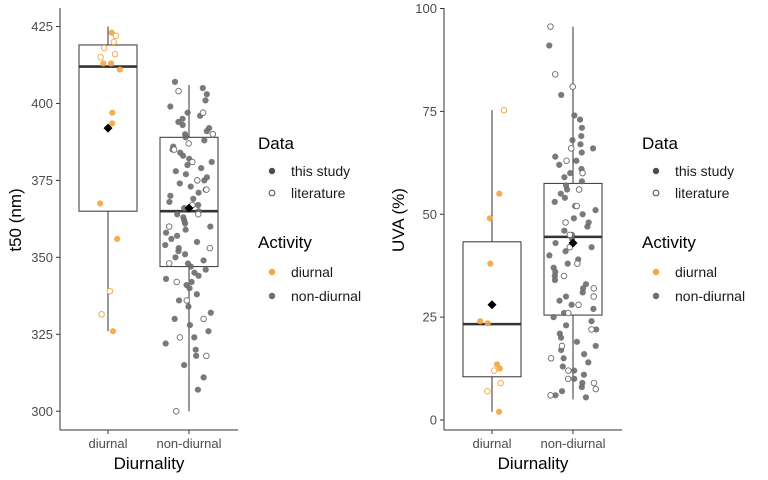 The image size is (768, 480). What do you see at coordinates (430, 111) in the screenshot?
I see `uva-y-tick-label: 75` at bounding box center [430, 111].